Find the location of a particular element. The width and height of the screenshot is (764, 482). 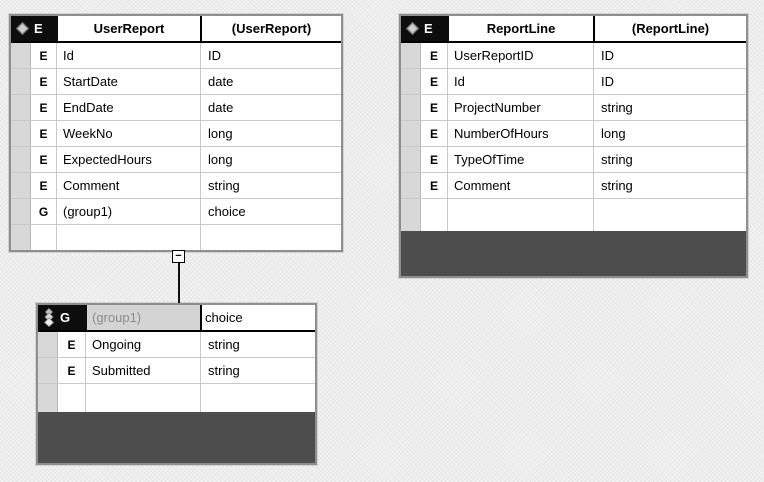

group-stack-icon is located at coordinates (49, 317).